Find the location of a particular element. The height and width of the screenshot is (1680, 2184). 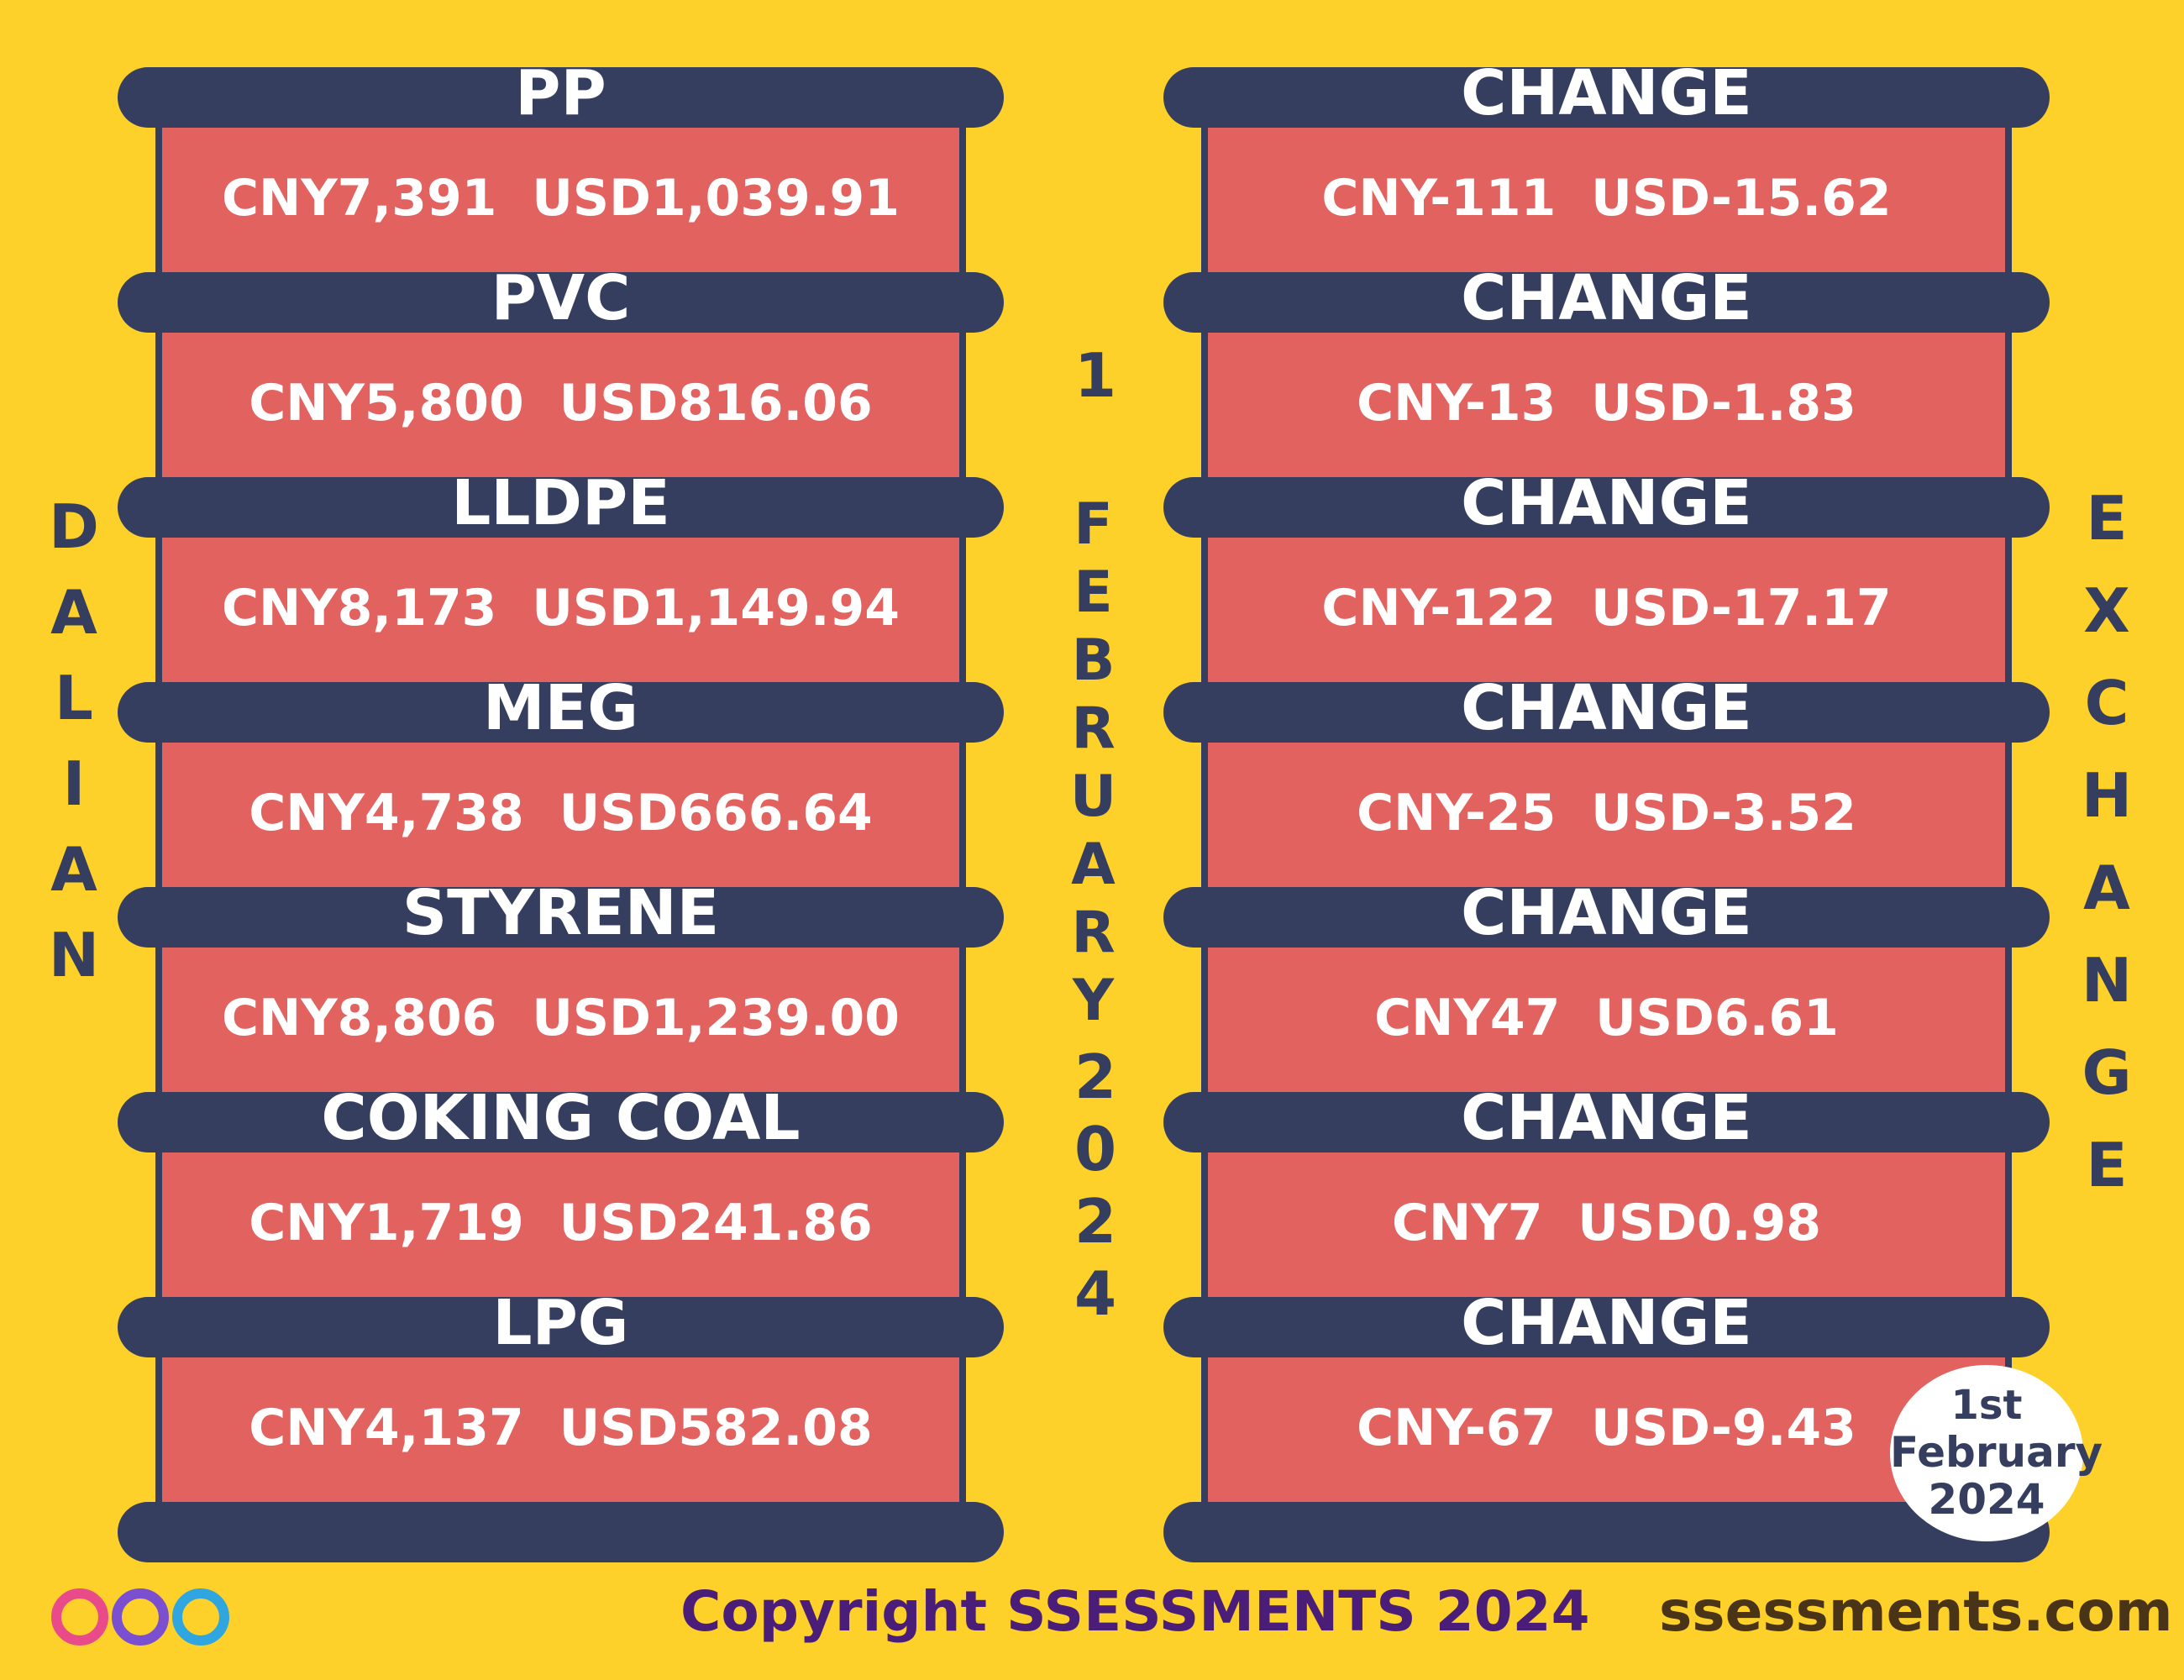

row-value: CNY-25 USD-3.52 is located at coordinates (1606, 813).